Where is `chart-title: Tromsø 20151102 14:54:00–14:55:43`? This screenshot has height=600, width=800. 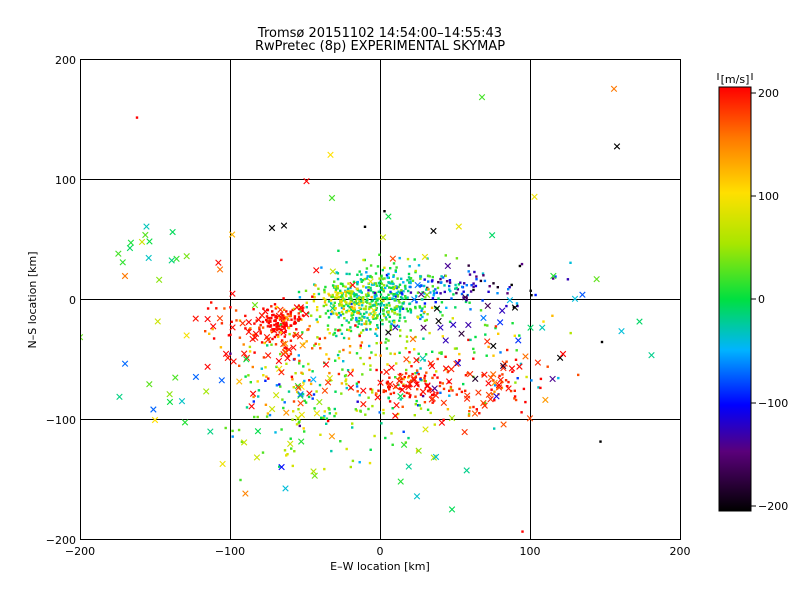 chart-title: Tromsø 20151102 14:54:00–14:55:43 is located at coordinates (380, 33).